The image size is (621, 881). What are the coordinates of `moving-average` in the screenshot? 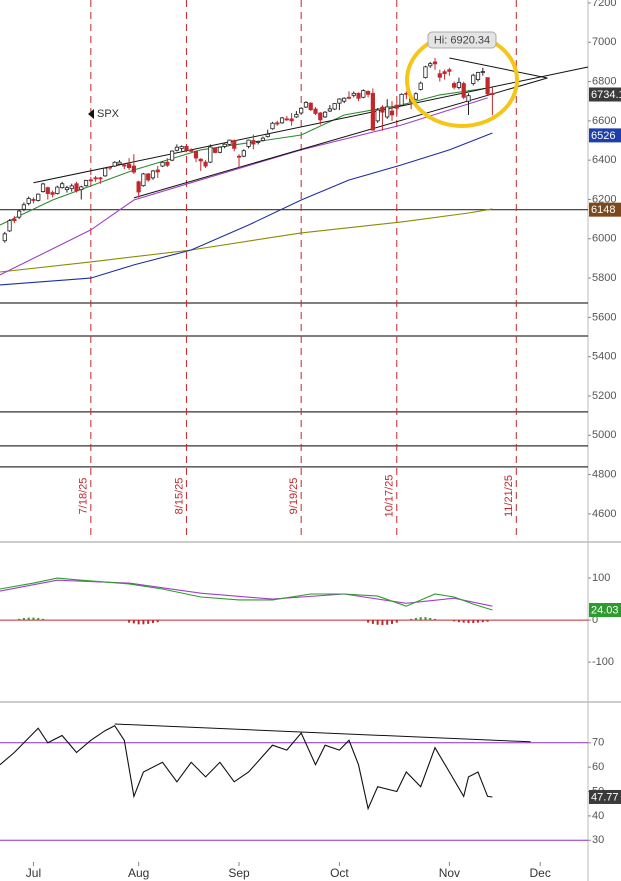 It's located at (246, 240).